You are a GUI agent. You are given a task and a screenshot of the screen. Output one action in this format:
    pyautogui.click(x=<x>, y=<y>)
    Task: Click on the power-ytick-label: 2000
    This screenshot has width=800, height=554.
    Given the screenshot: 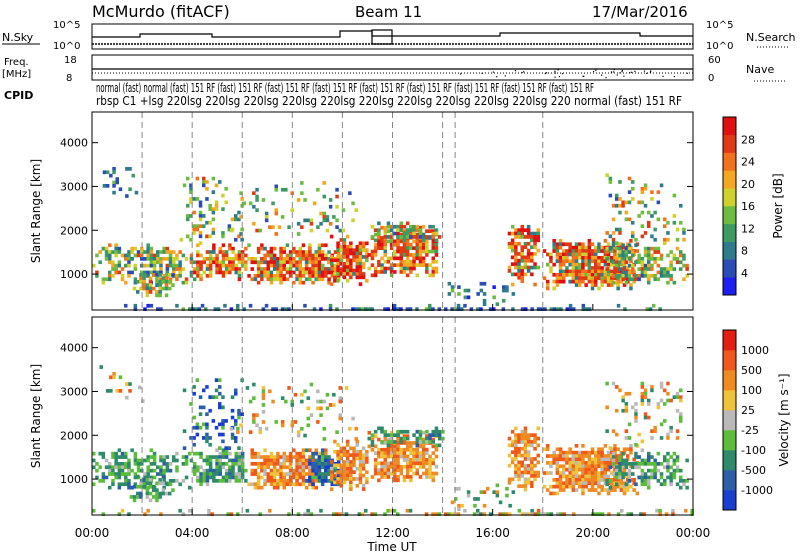 What is the action you would take?
    pyautogui.click(x=74, y=230)
    